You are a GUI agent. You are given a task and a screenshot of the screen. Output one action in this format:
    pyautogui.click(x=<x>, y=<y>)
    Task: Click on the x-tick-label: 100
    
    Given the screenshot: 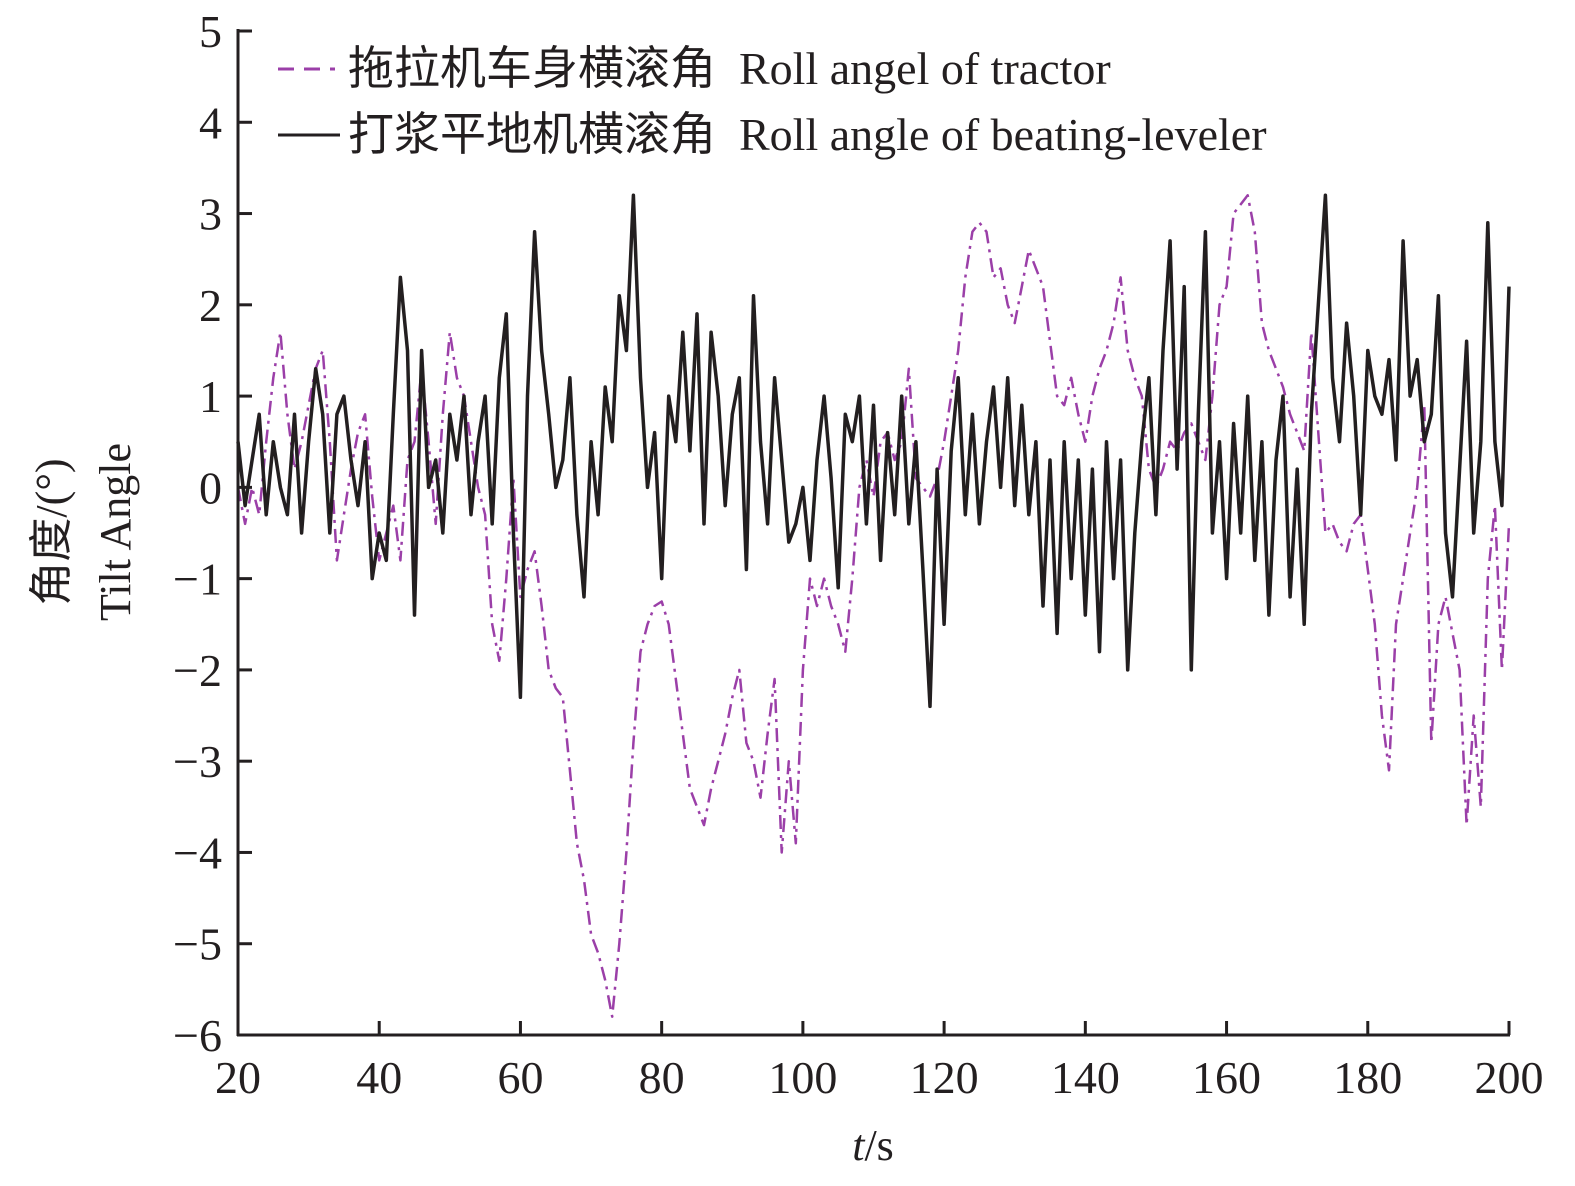 What is the action you would take?
    pyautogui.click(x=802, y=1077)
    